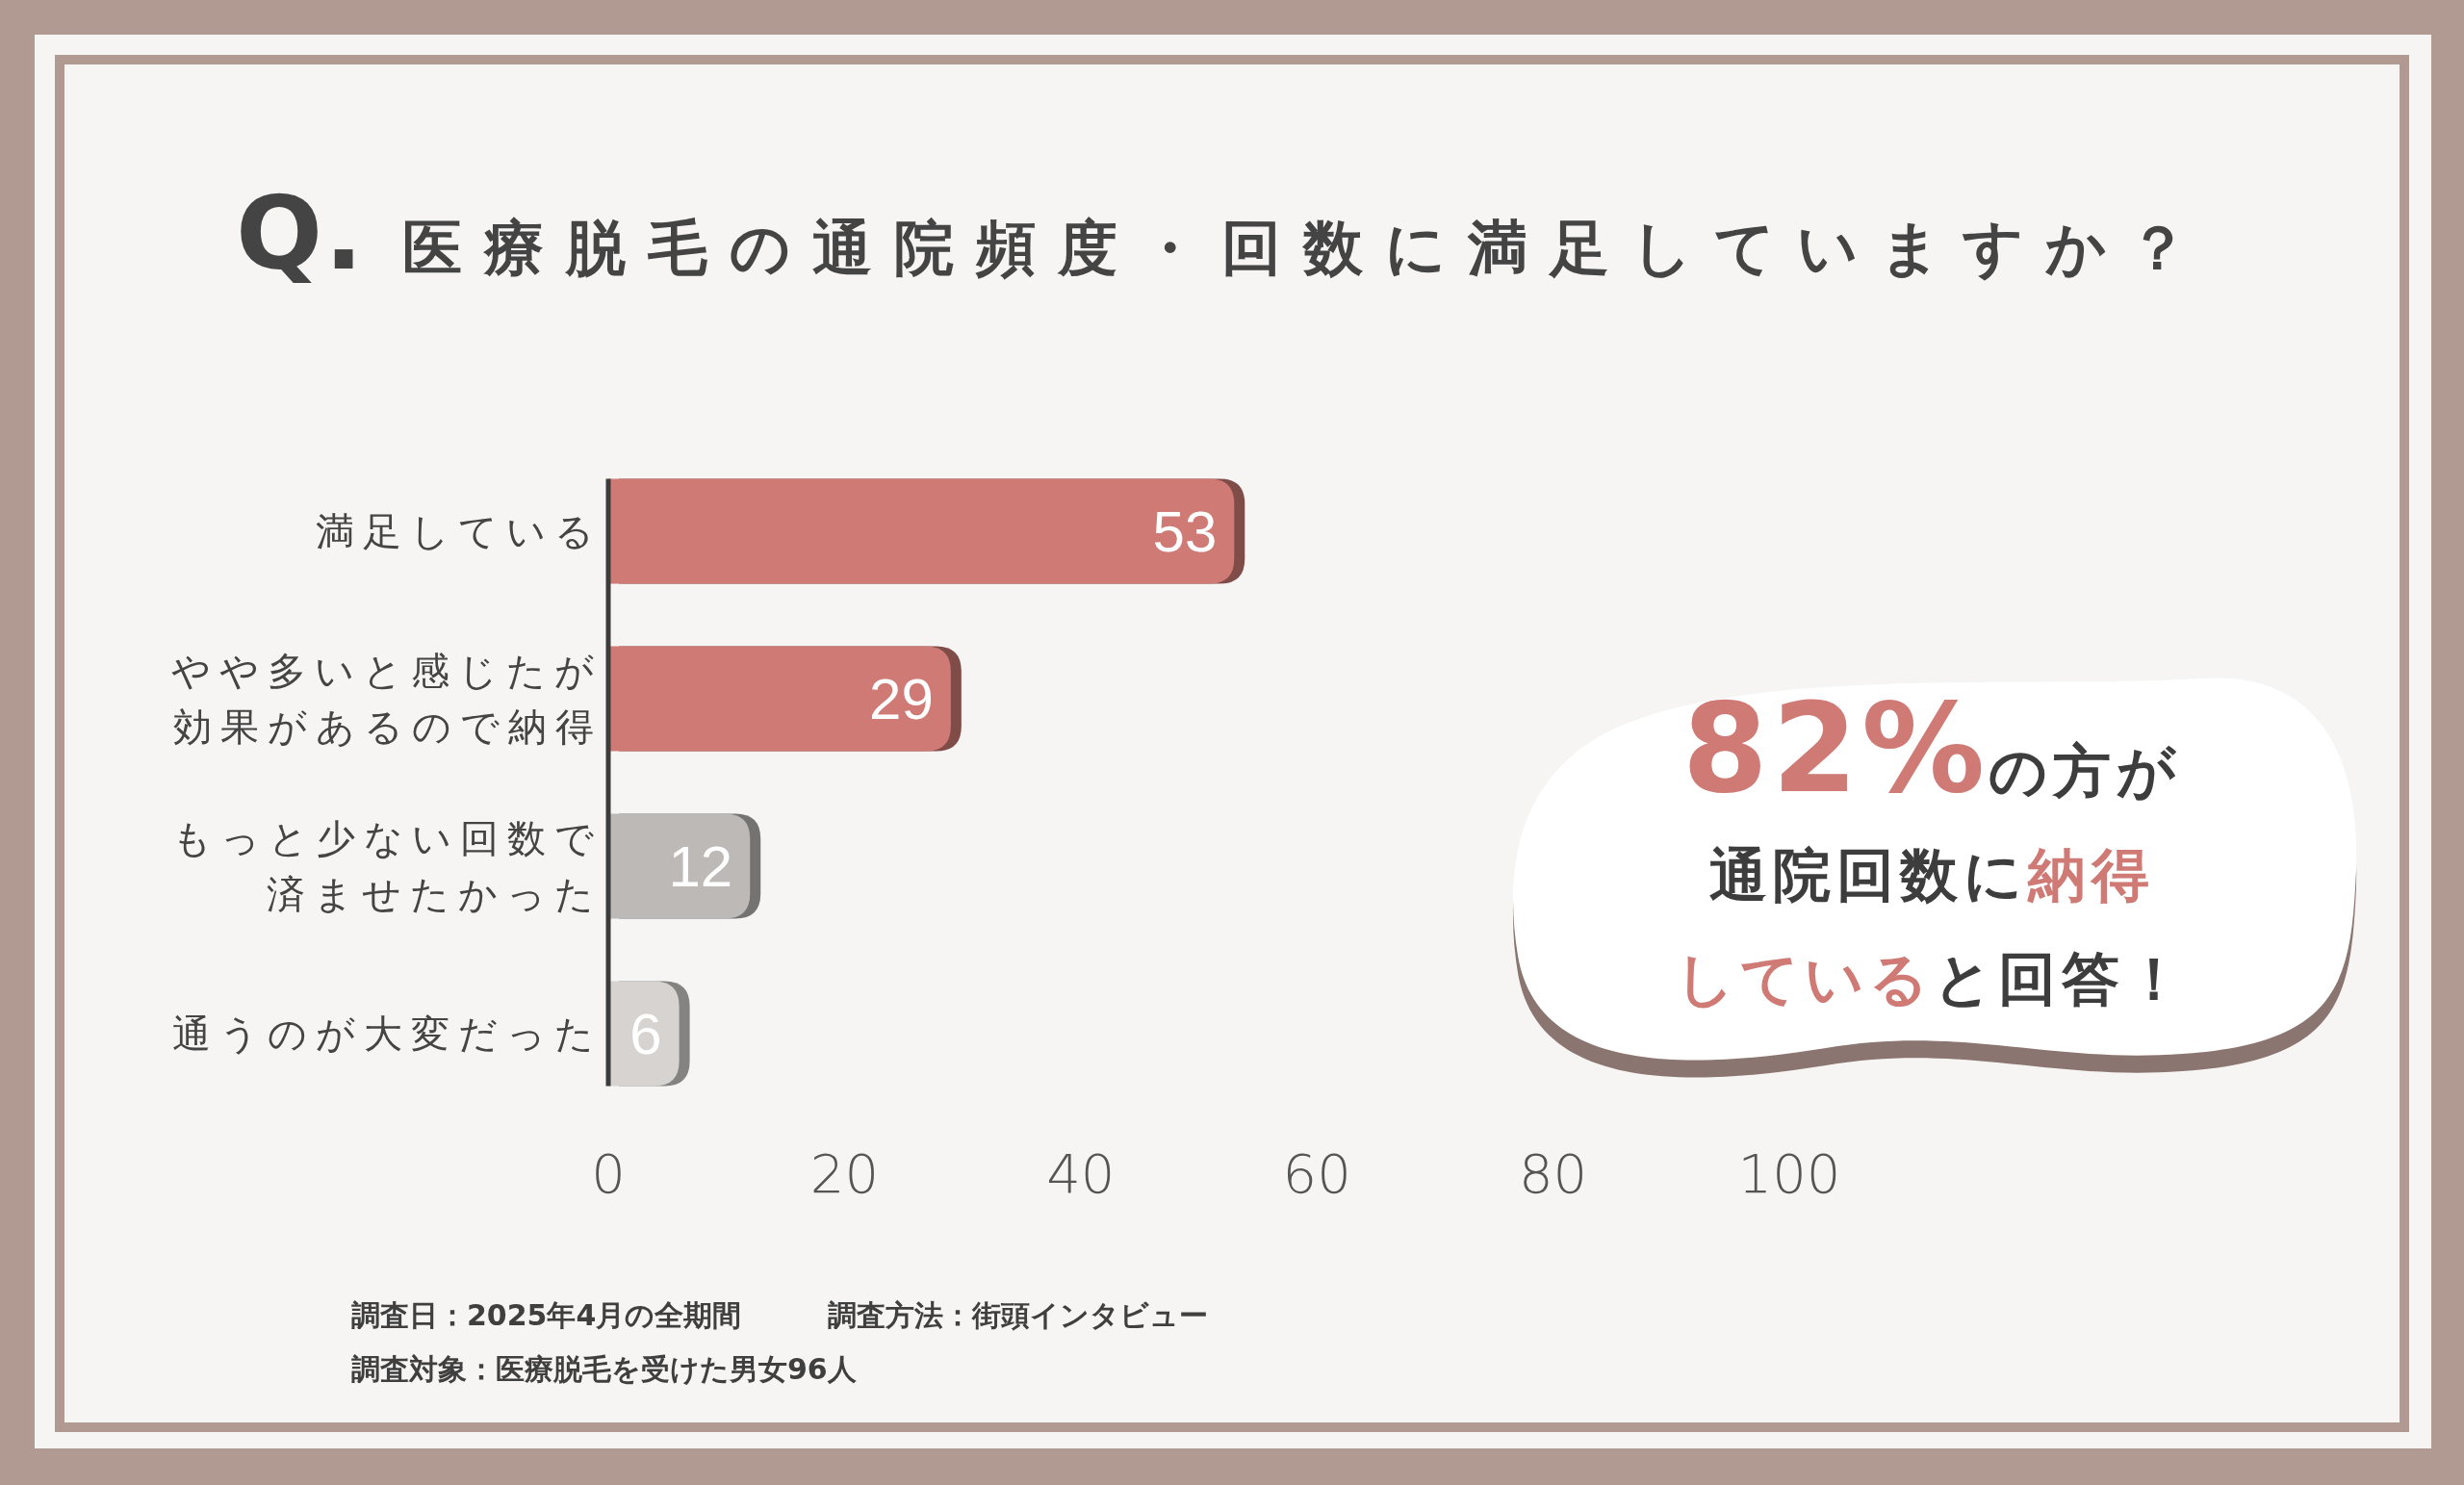  Describe the element at coordinates (700, 866) in the screenshot. I see `data-label: 12` at that location.